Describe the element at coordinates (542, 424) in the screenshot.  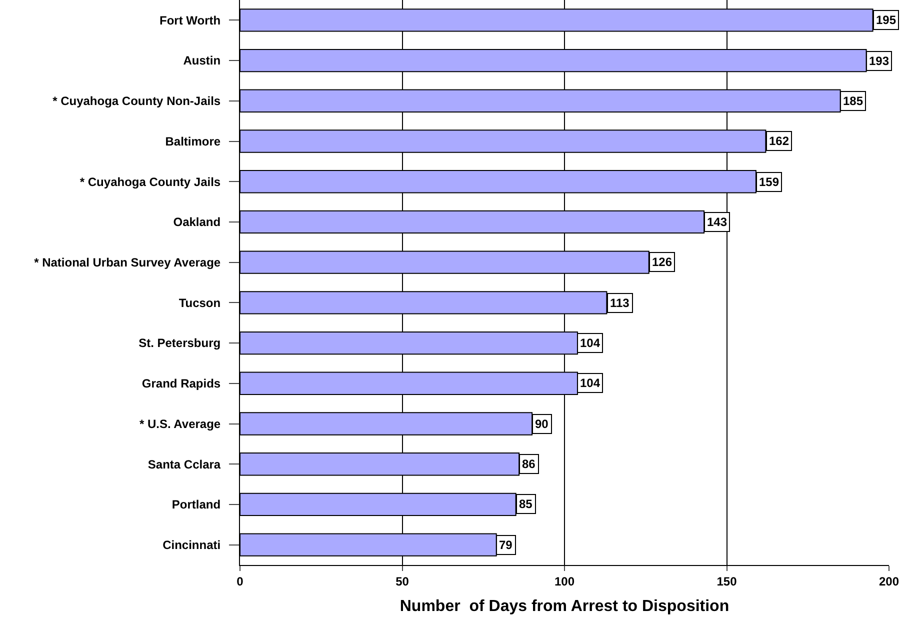
I see `data-label: 90` at that location.